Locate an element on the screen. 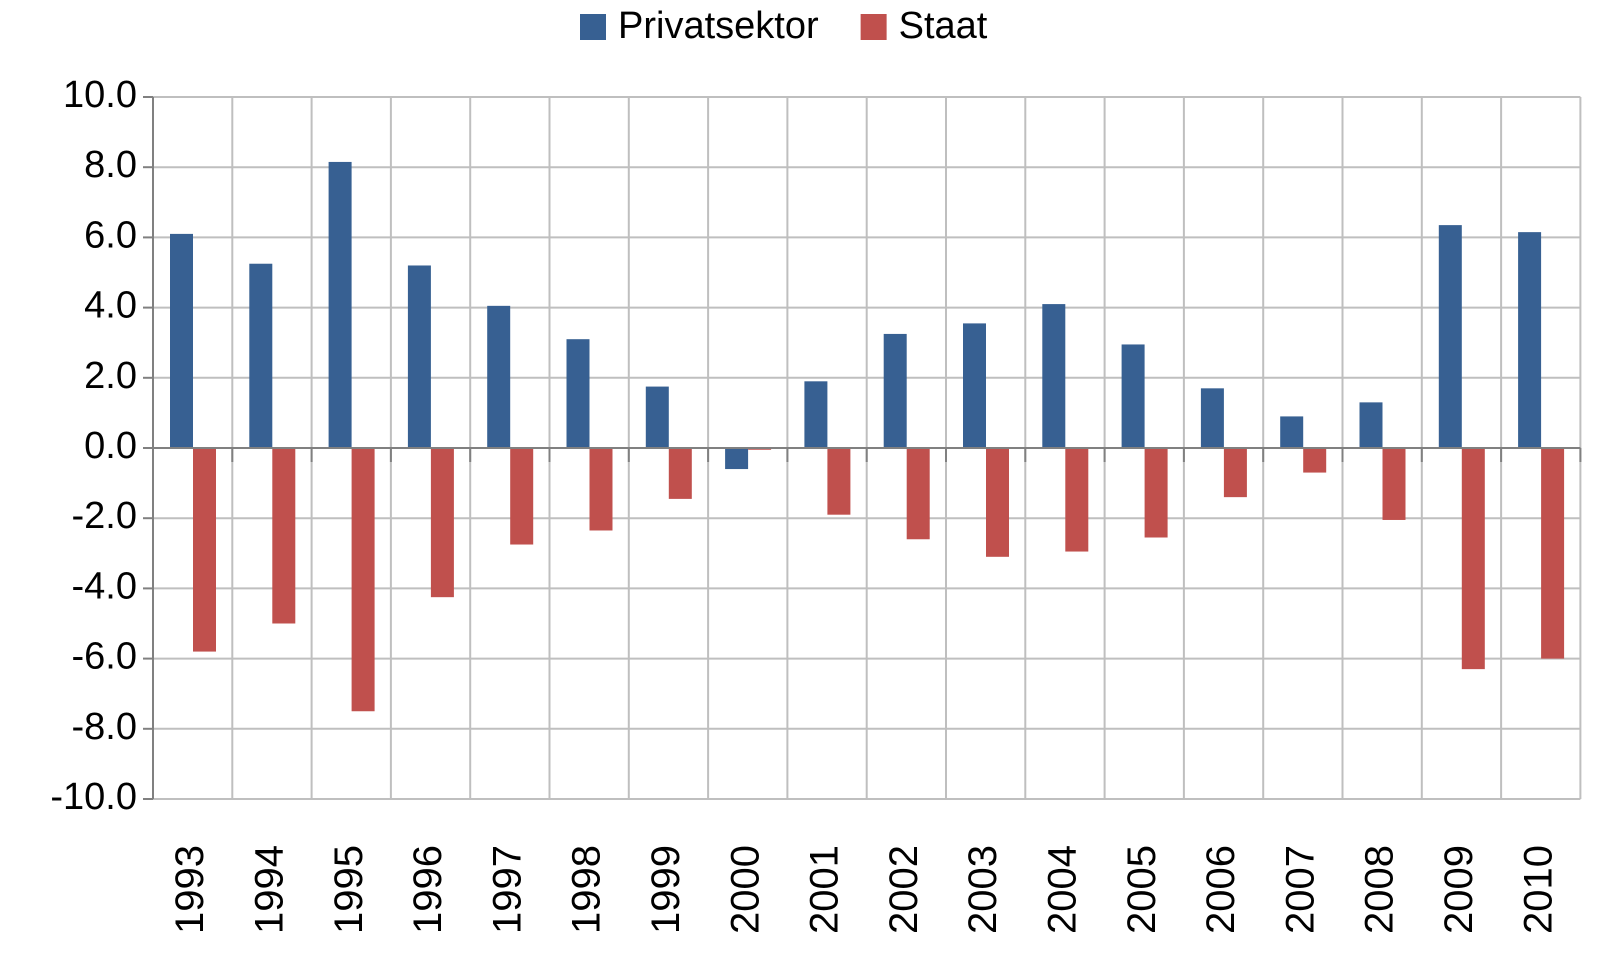  x-tick-label: 2003 is located at coordinates (983, 889).